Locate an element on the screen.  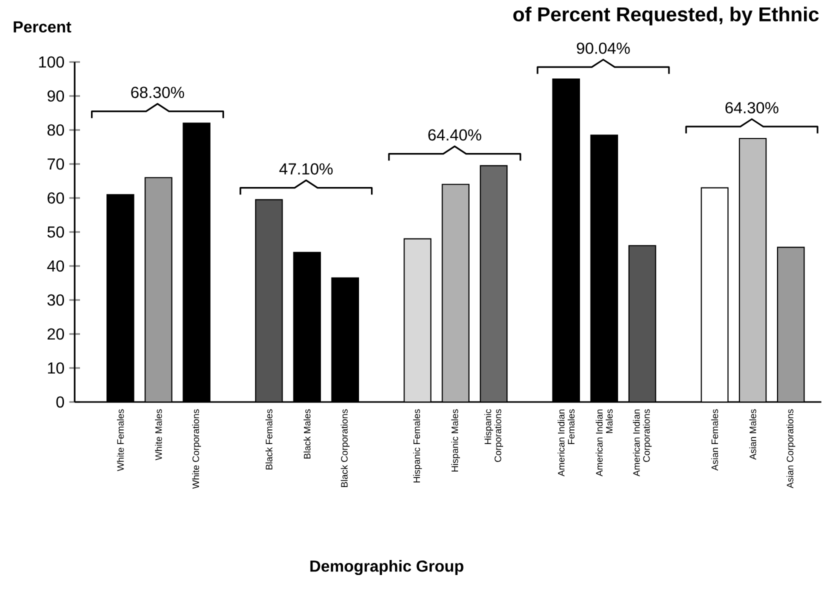
x-axis-title: Demographic Group is located at coordinates (387, 568).